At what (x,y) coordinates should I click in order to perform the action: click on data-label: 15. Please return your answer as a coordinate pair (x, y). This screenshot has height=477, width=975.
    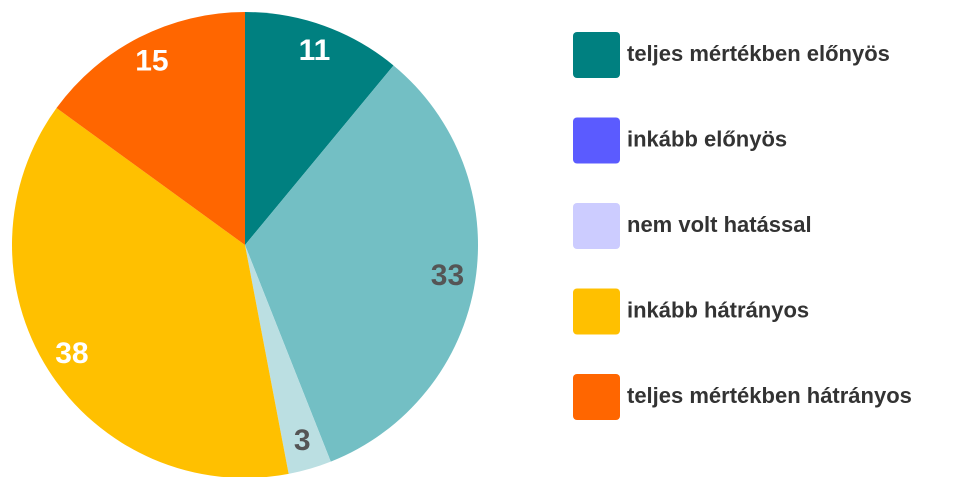
    Looking at the image, I should click on (151, 60).